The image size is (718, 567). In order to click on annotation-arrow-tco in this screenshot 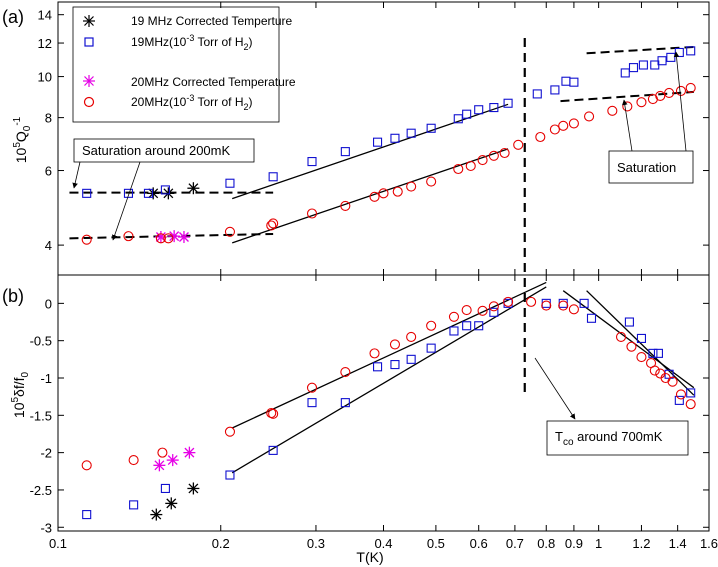, I will do `click(555, 388)`.